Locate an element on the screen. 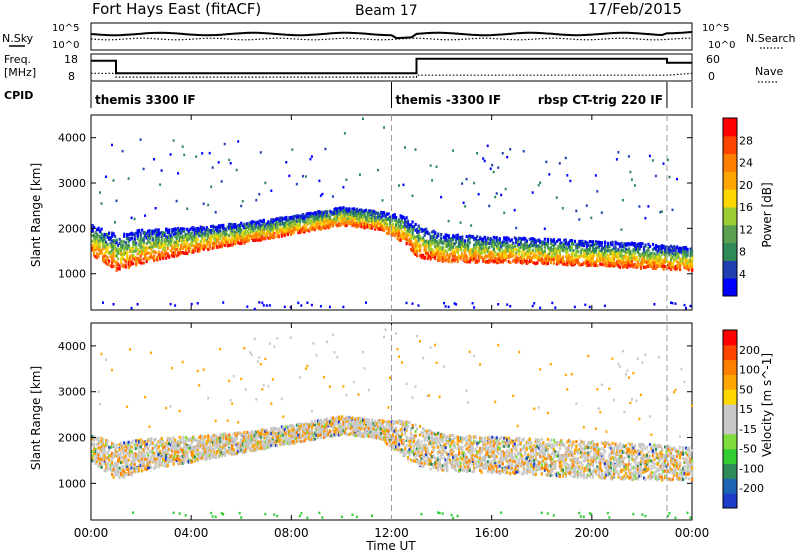 The height and width of the screenshot is (554, 800). nsky-label: N.Sky is located at coordinates (18, 38).